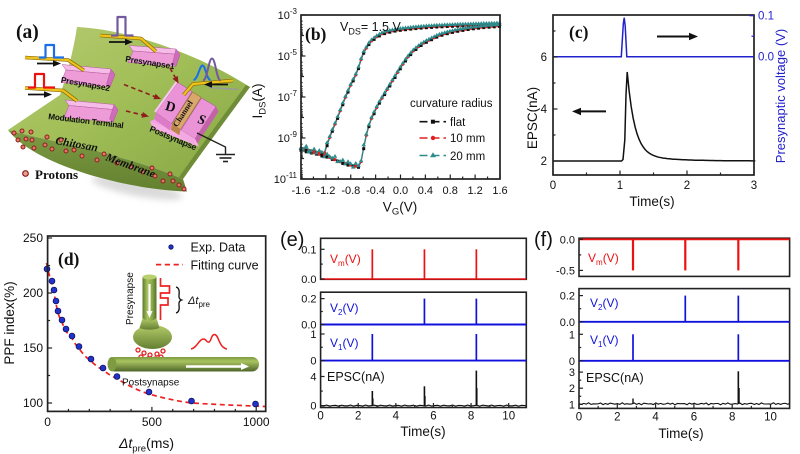 This screenshot has width=800, height=454. I want to click on svg-text: 0.4, so click(425, 191).